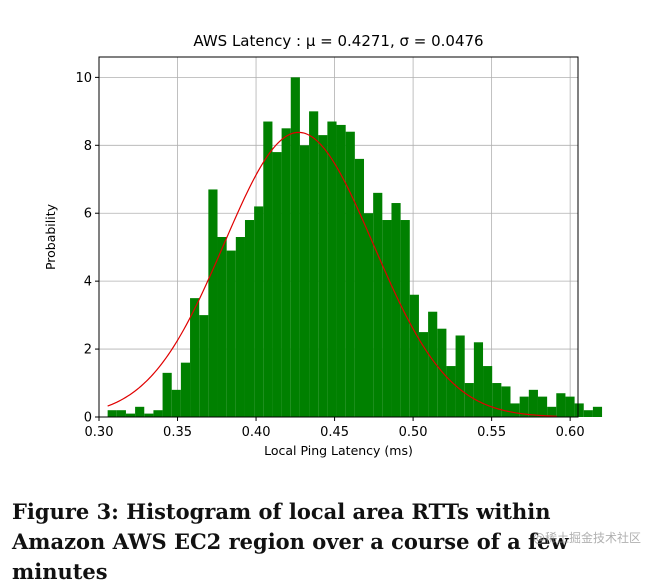 The image size is (655, 587). Describe the element at coordinates (177, 432) in the screenshot. I see `x-tick-label: 0.35` at that location.